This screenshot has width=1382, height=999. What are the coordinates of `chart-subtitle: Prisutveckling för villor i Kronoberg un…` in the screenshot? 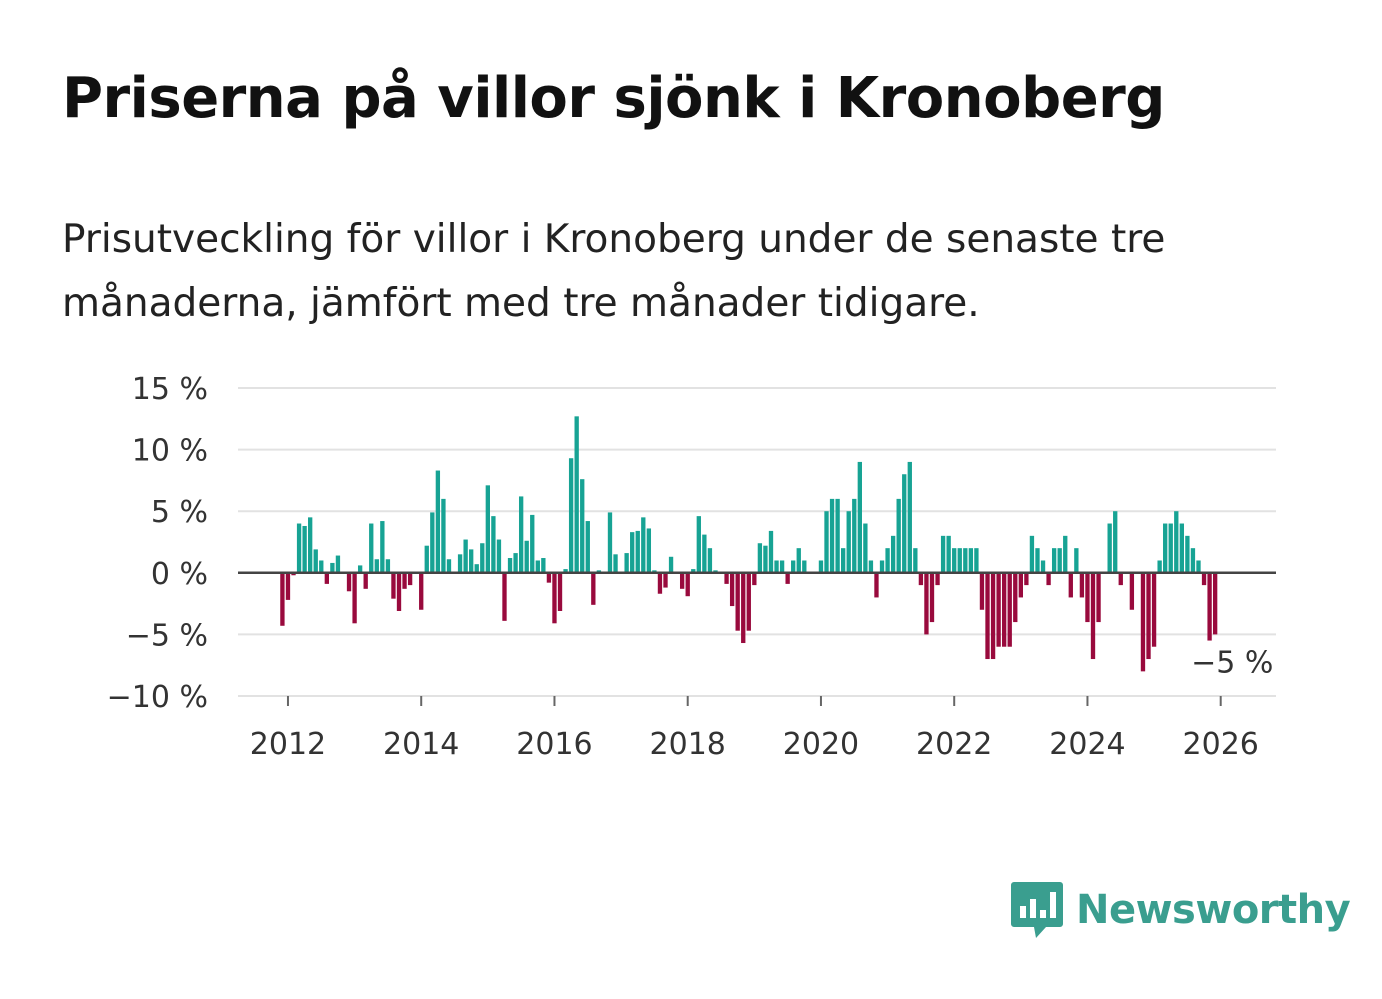 It's located at (614, 271).